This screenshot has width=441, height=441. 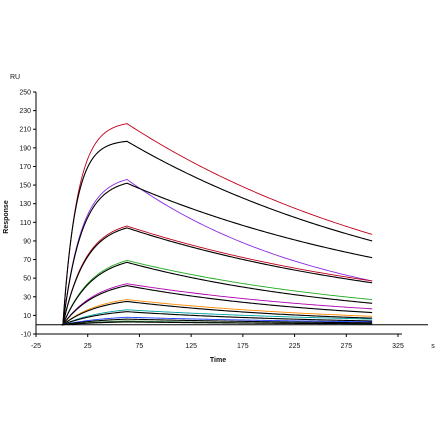 I want to click on y-tick-label: 50, so click(x=27, y=279).